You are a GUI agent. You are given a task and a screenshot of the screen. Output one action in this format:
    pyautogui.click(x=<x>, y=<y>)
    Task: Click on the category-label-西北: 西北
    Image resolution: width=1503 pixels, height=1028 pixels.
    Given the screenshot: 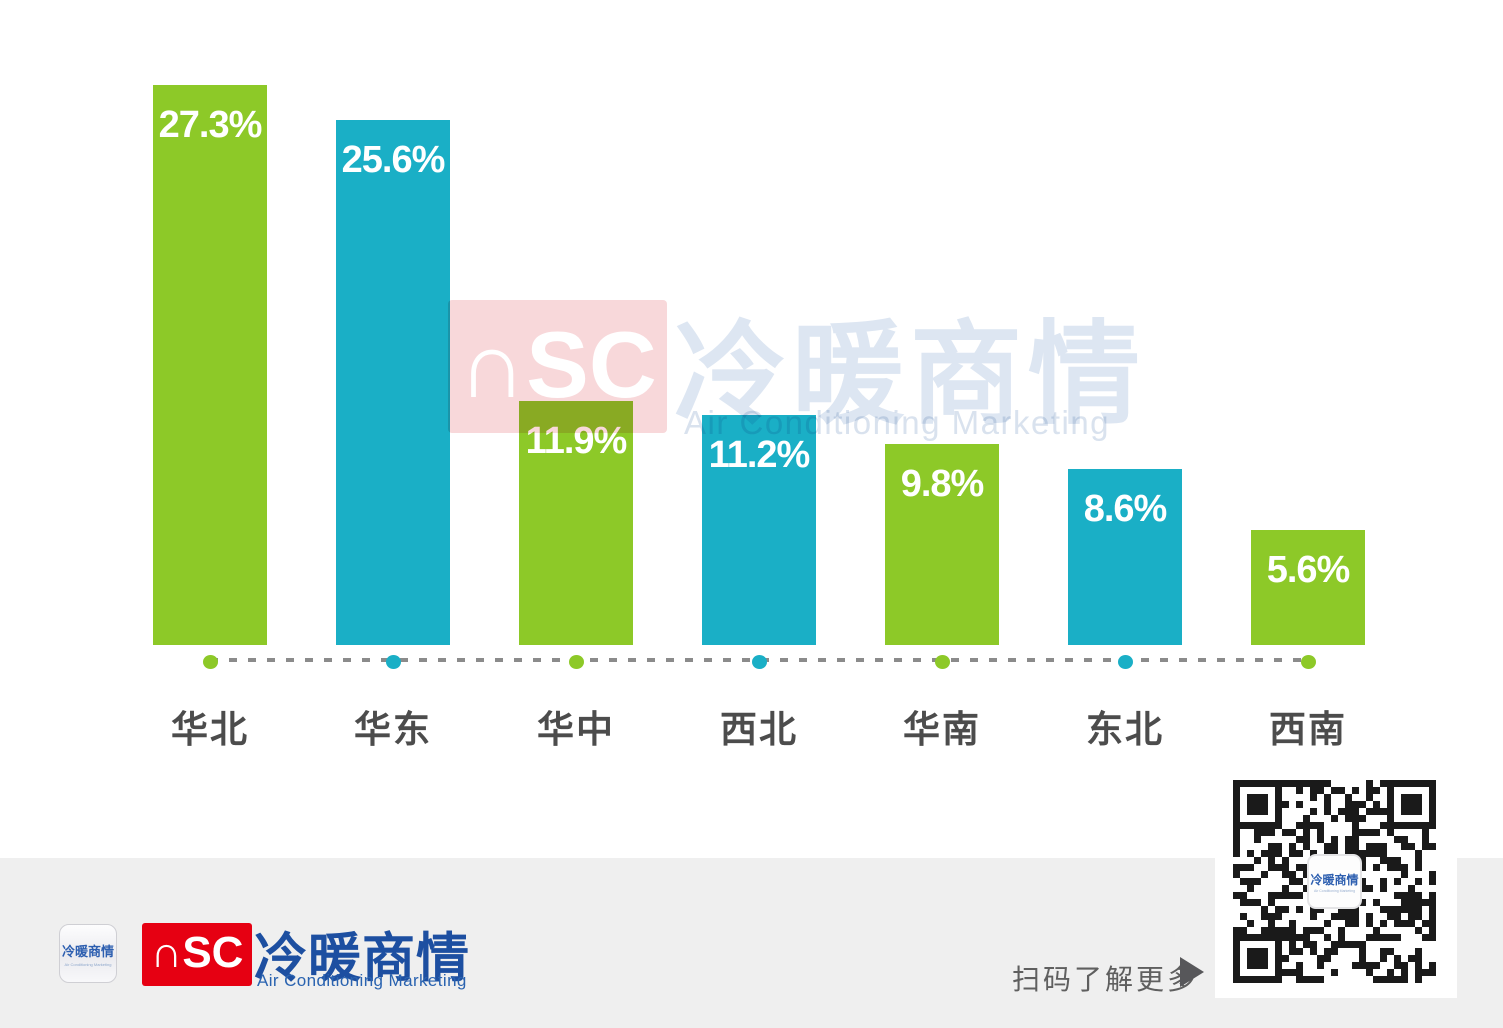 What is the action you would take?
    pyautogui.click(x=759, y=729)
    